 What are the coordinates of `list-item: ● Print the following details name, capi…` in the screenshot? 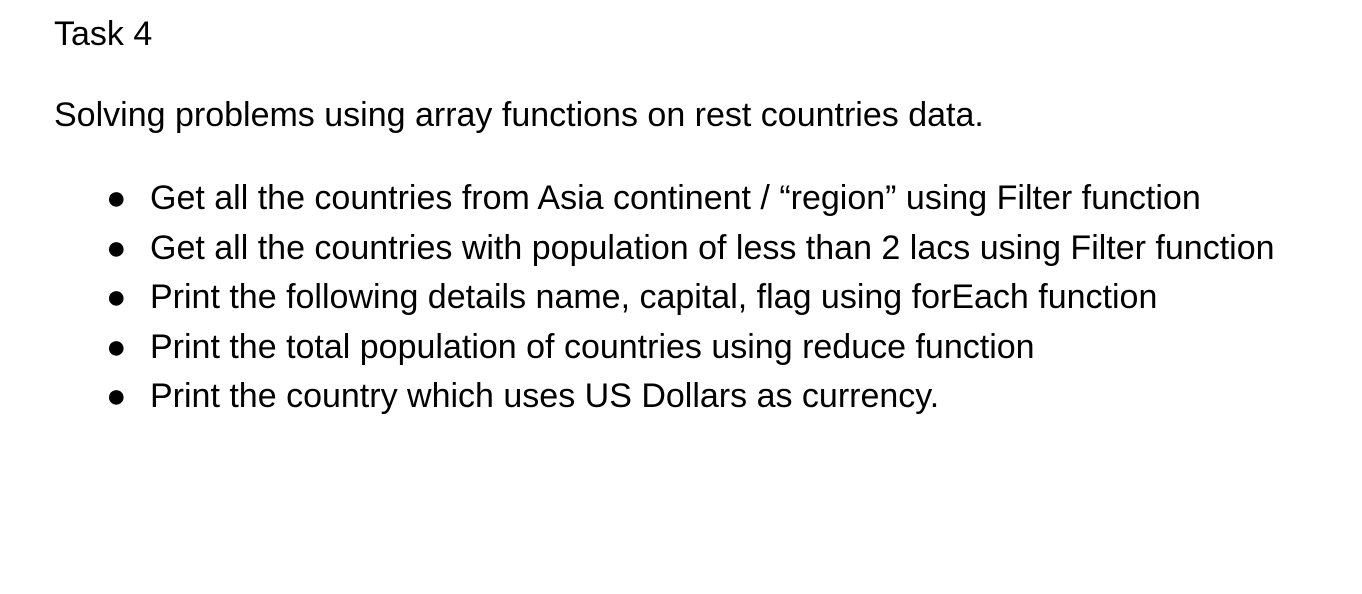 It's located at (667, 298).